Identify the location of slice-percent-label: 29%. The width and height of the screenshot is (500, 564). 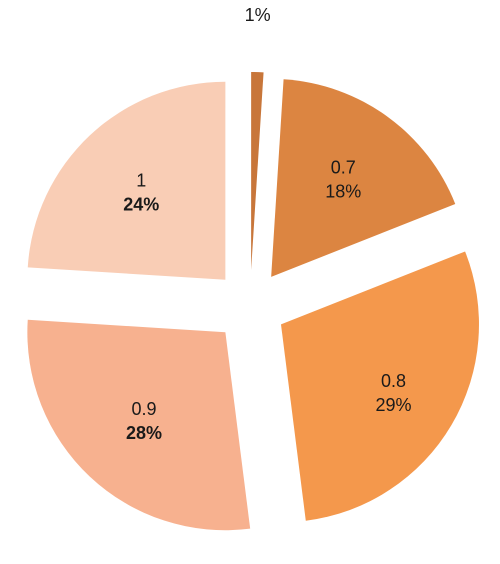
(393, 405).